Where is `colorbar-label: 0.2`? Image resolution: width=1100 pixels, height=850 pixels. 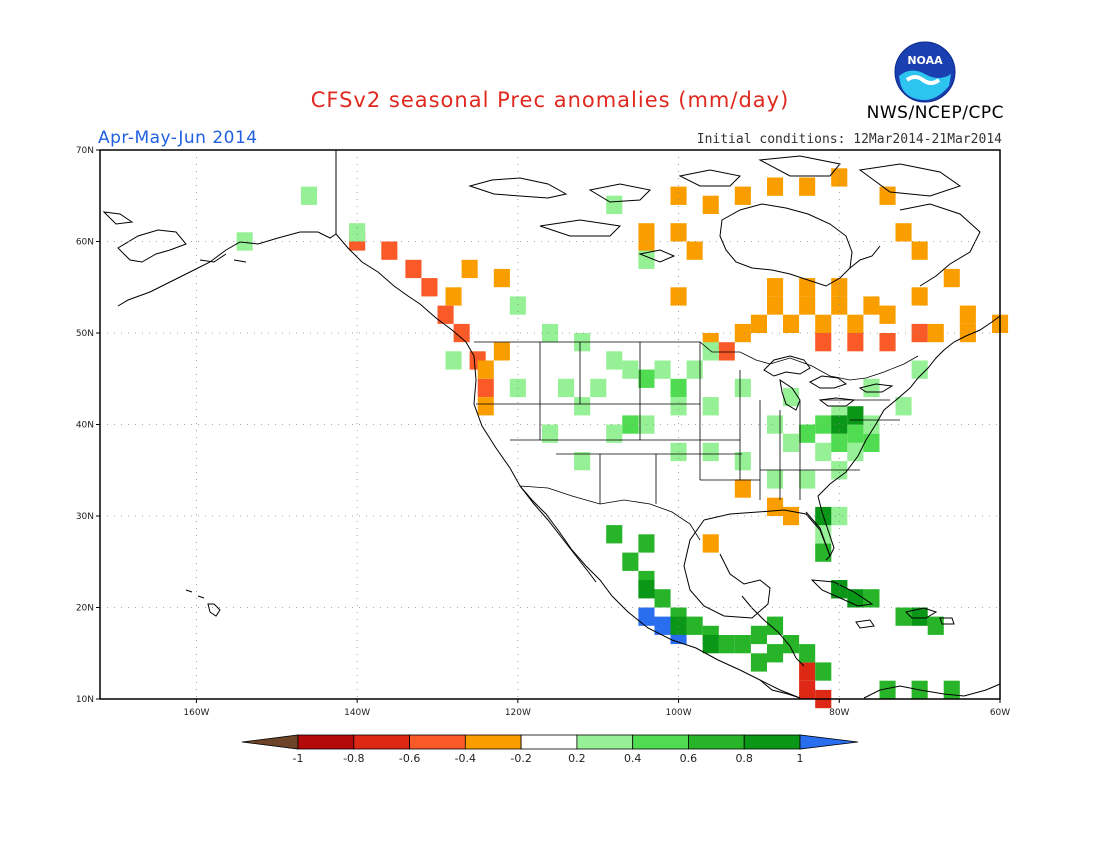 colorbar-label: 0.2 is located at coordinates (577, 758).